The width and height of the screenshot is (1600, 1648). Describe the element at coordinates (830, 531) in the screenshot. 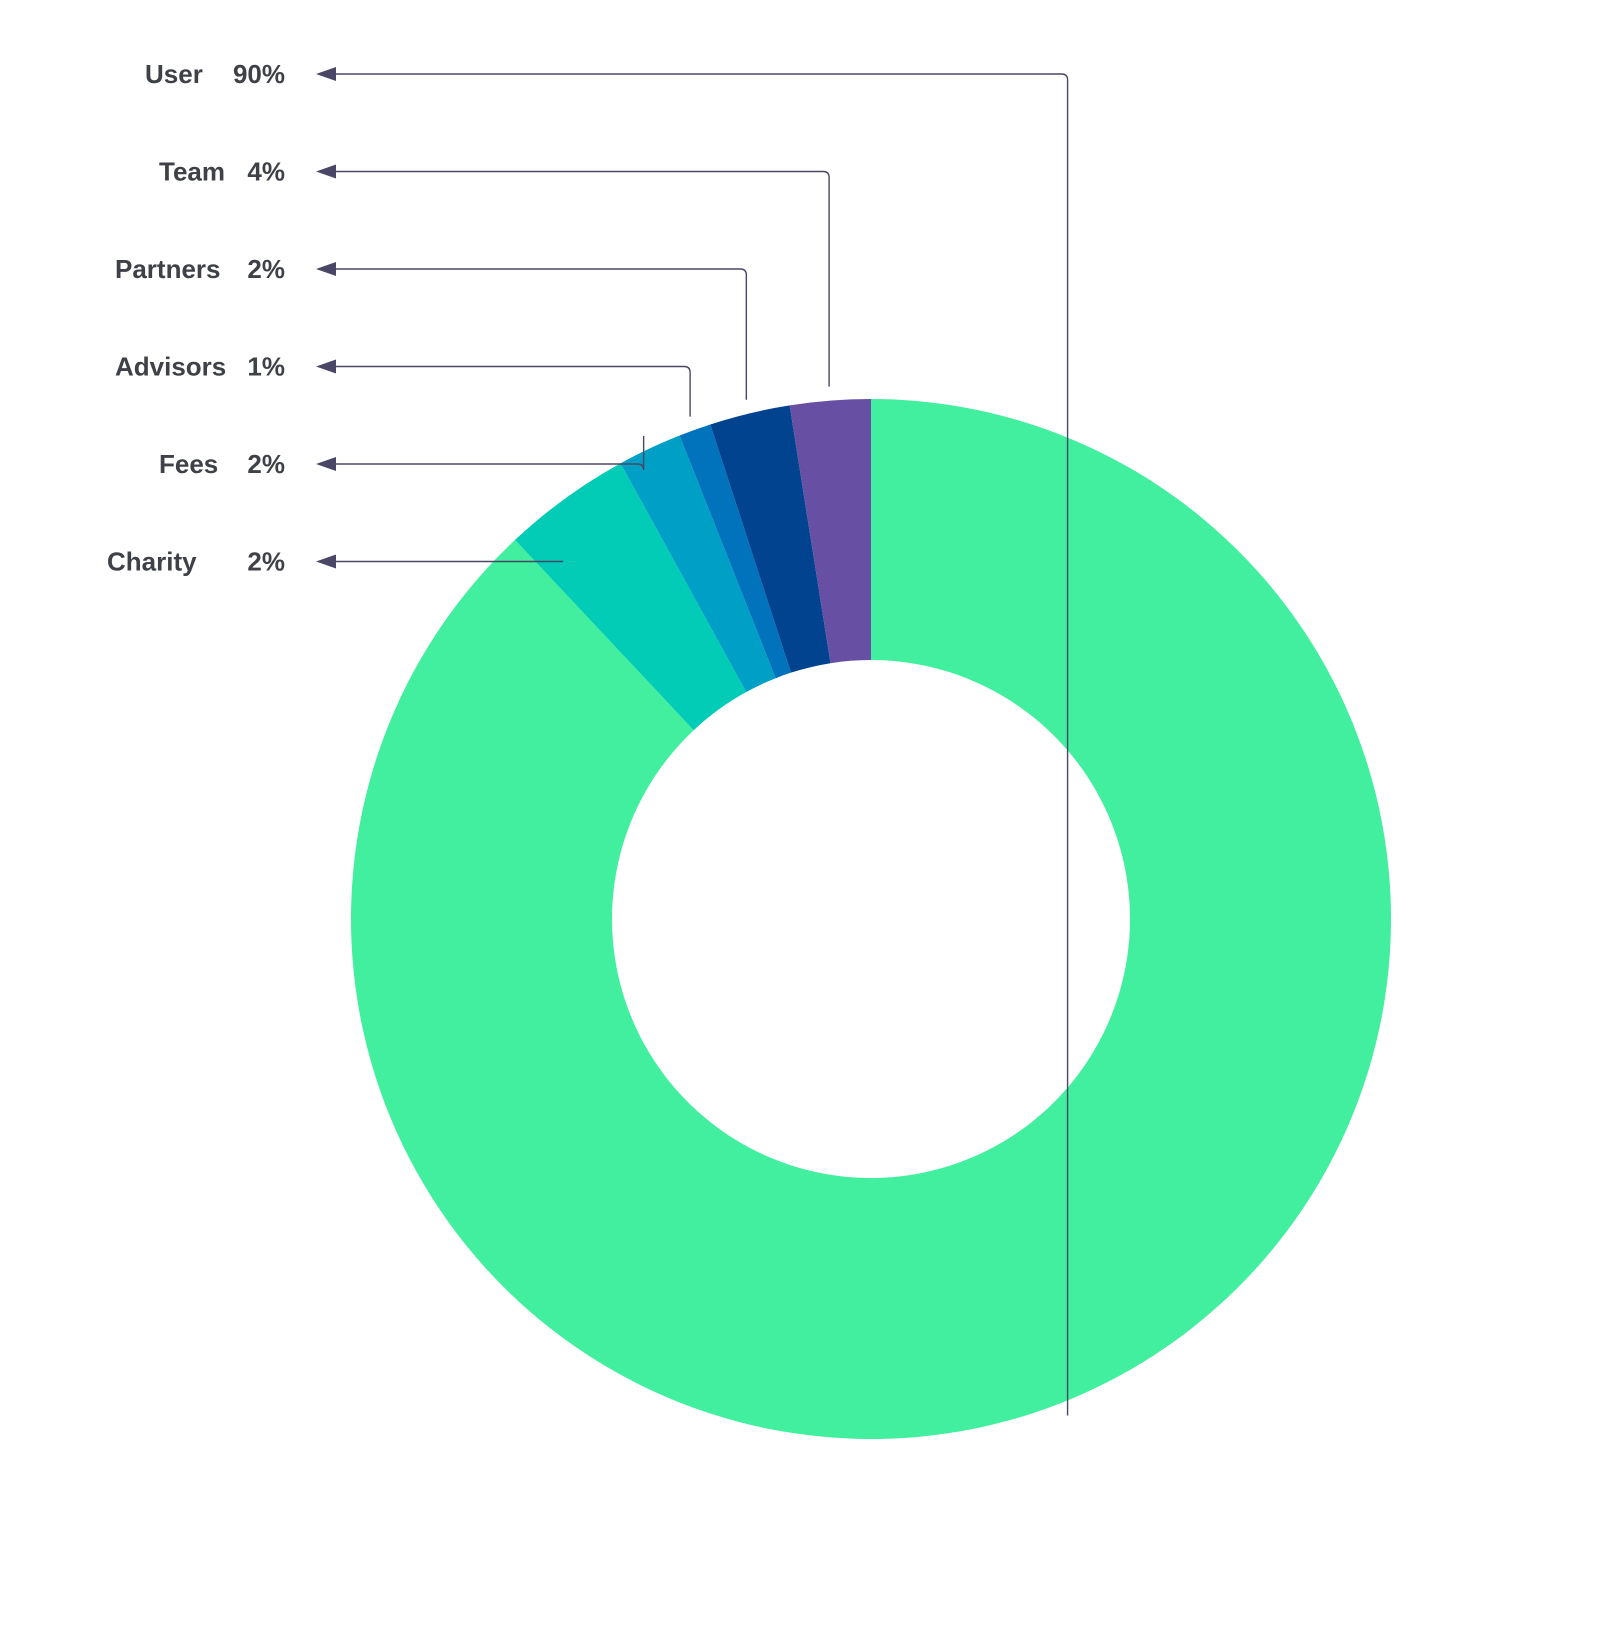

I see `slice-team` at that location.